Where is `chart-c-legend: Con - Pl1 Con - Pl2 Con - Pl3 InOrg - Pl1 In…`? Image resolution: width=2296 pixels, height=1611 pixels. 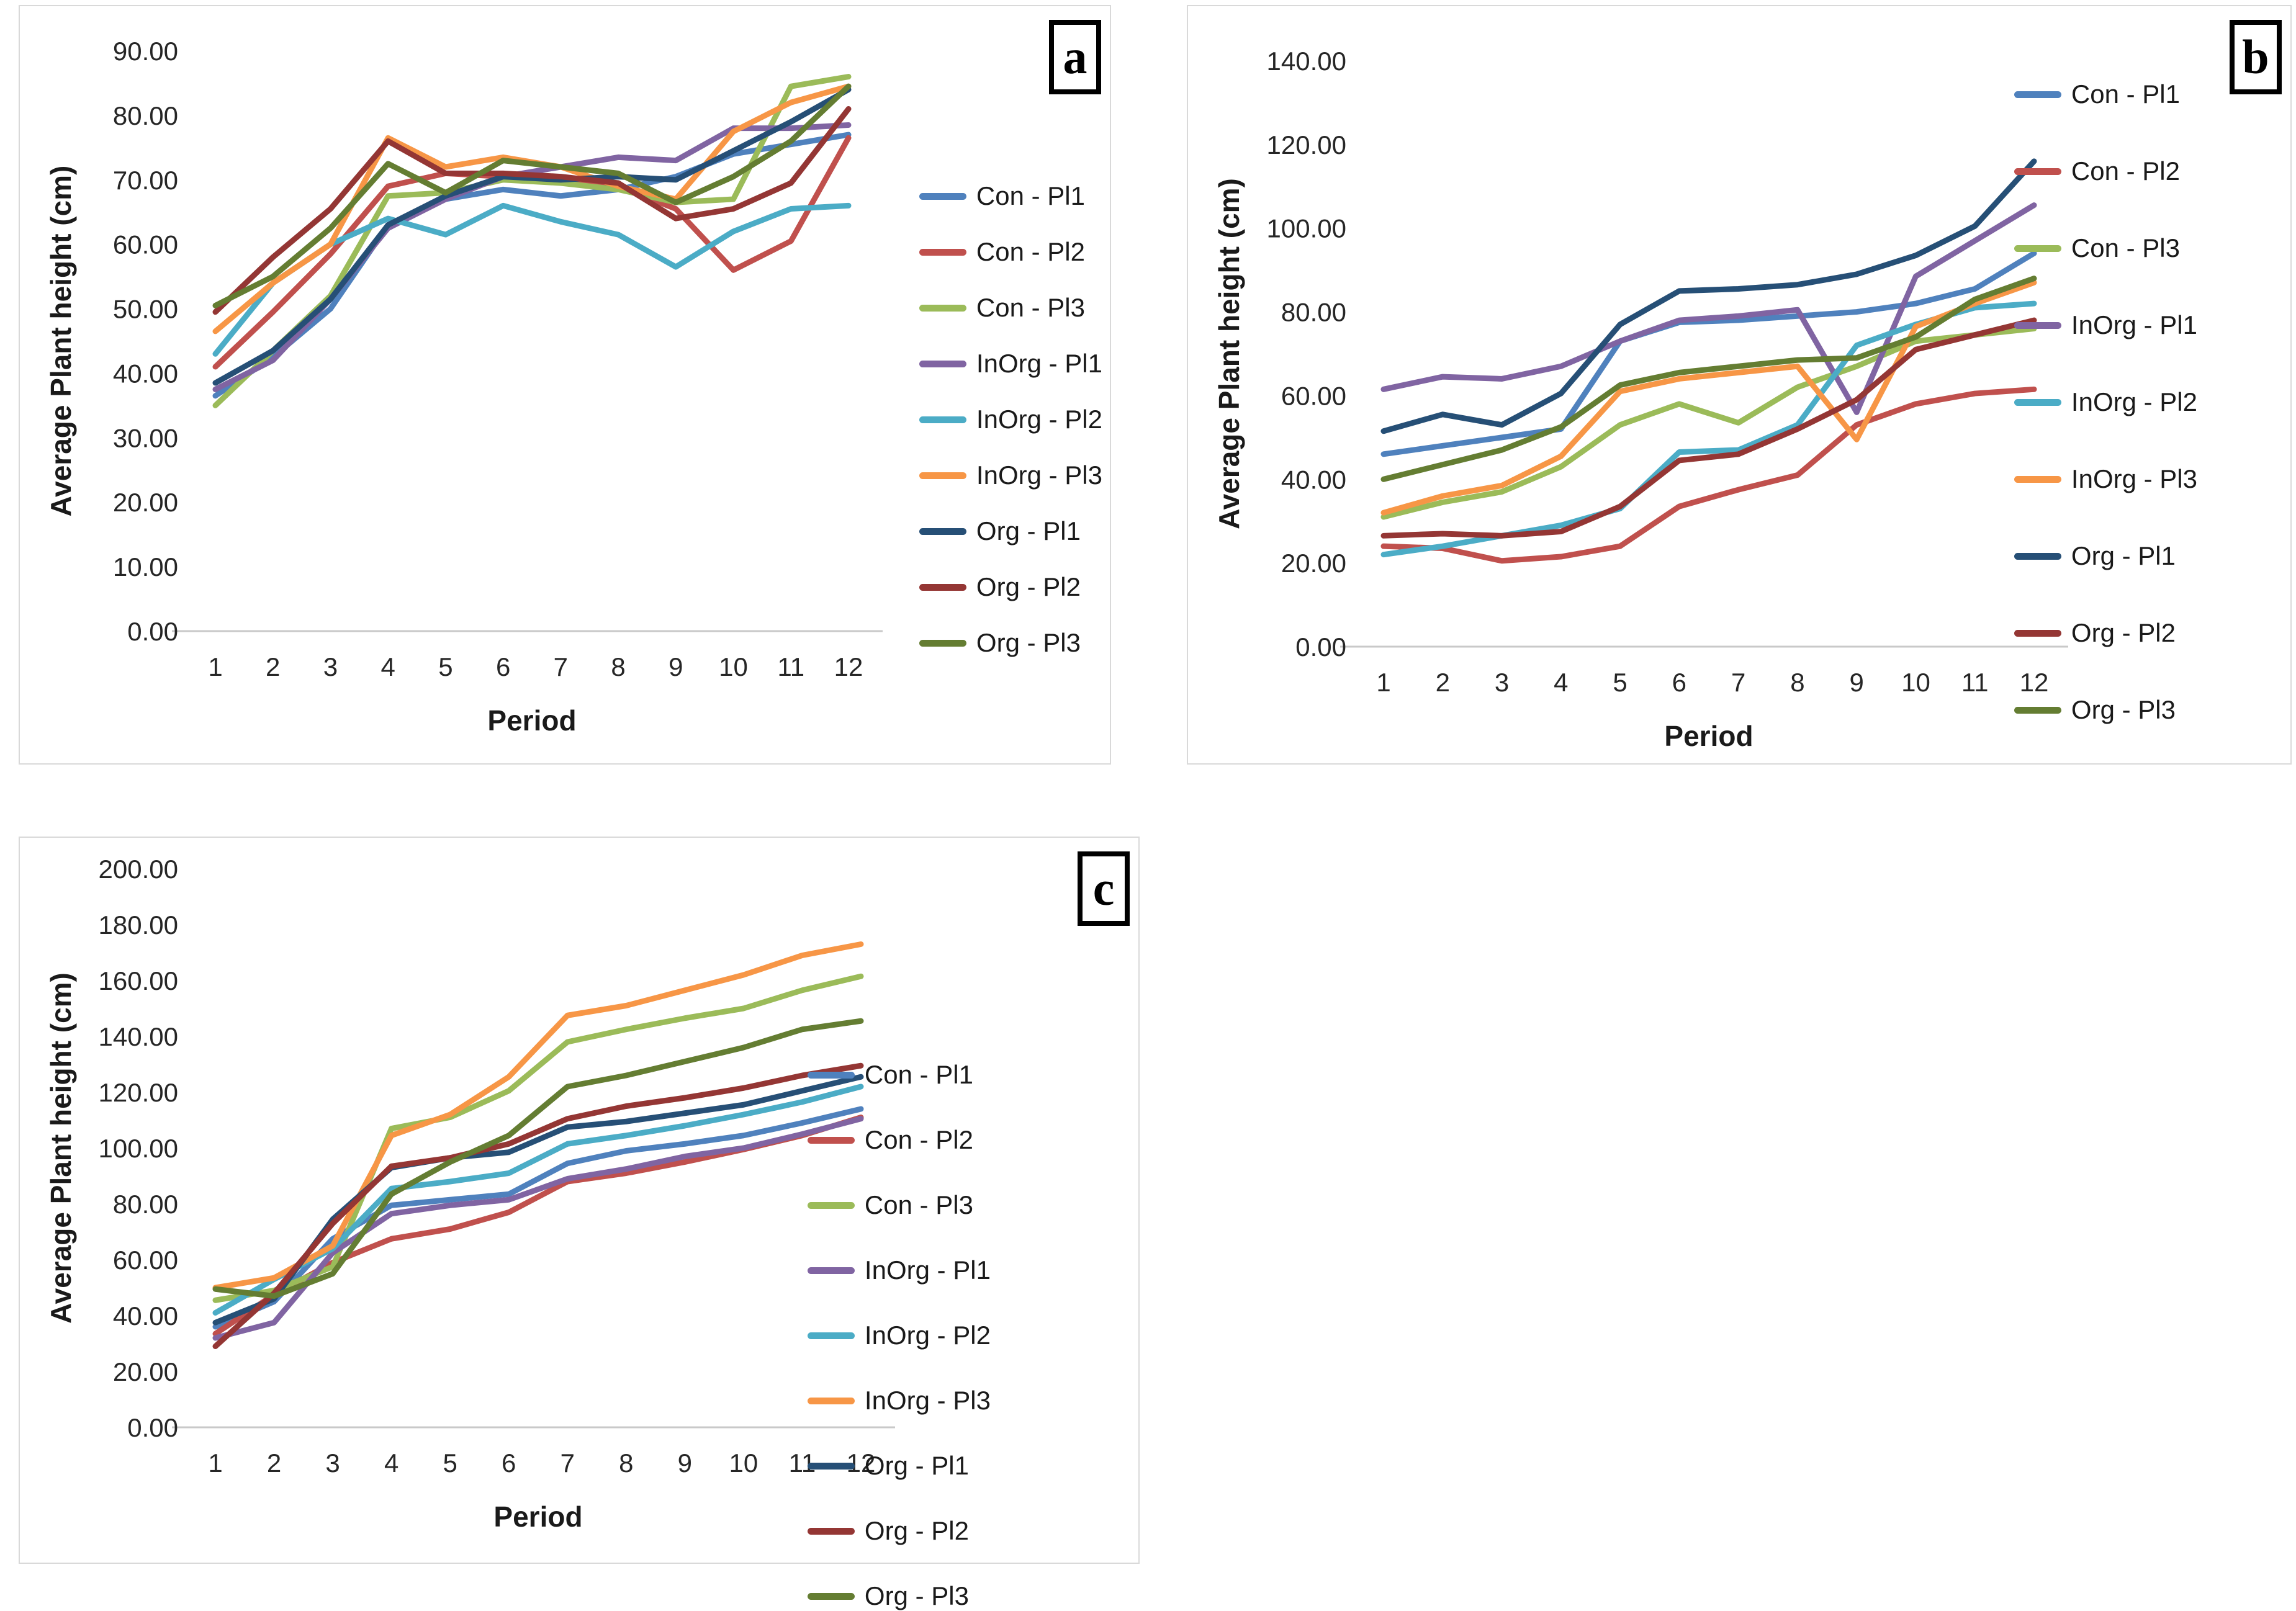
chart-c-legend: Con - Pl1 Con - Pl2 Con - Pl3 InOrg - Pl1 In… is located at coordinates (899, 1335).